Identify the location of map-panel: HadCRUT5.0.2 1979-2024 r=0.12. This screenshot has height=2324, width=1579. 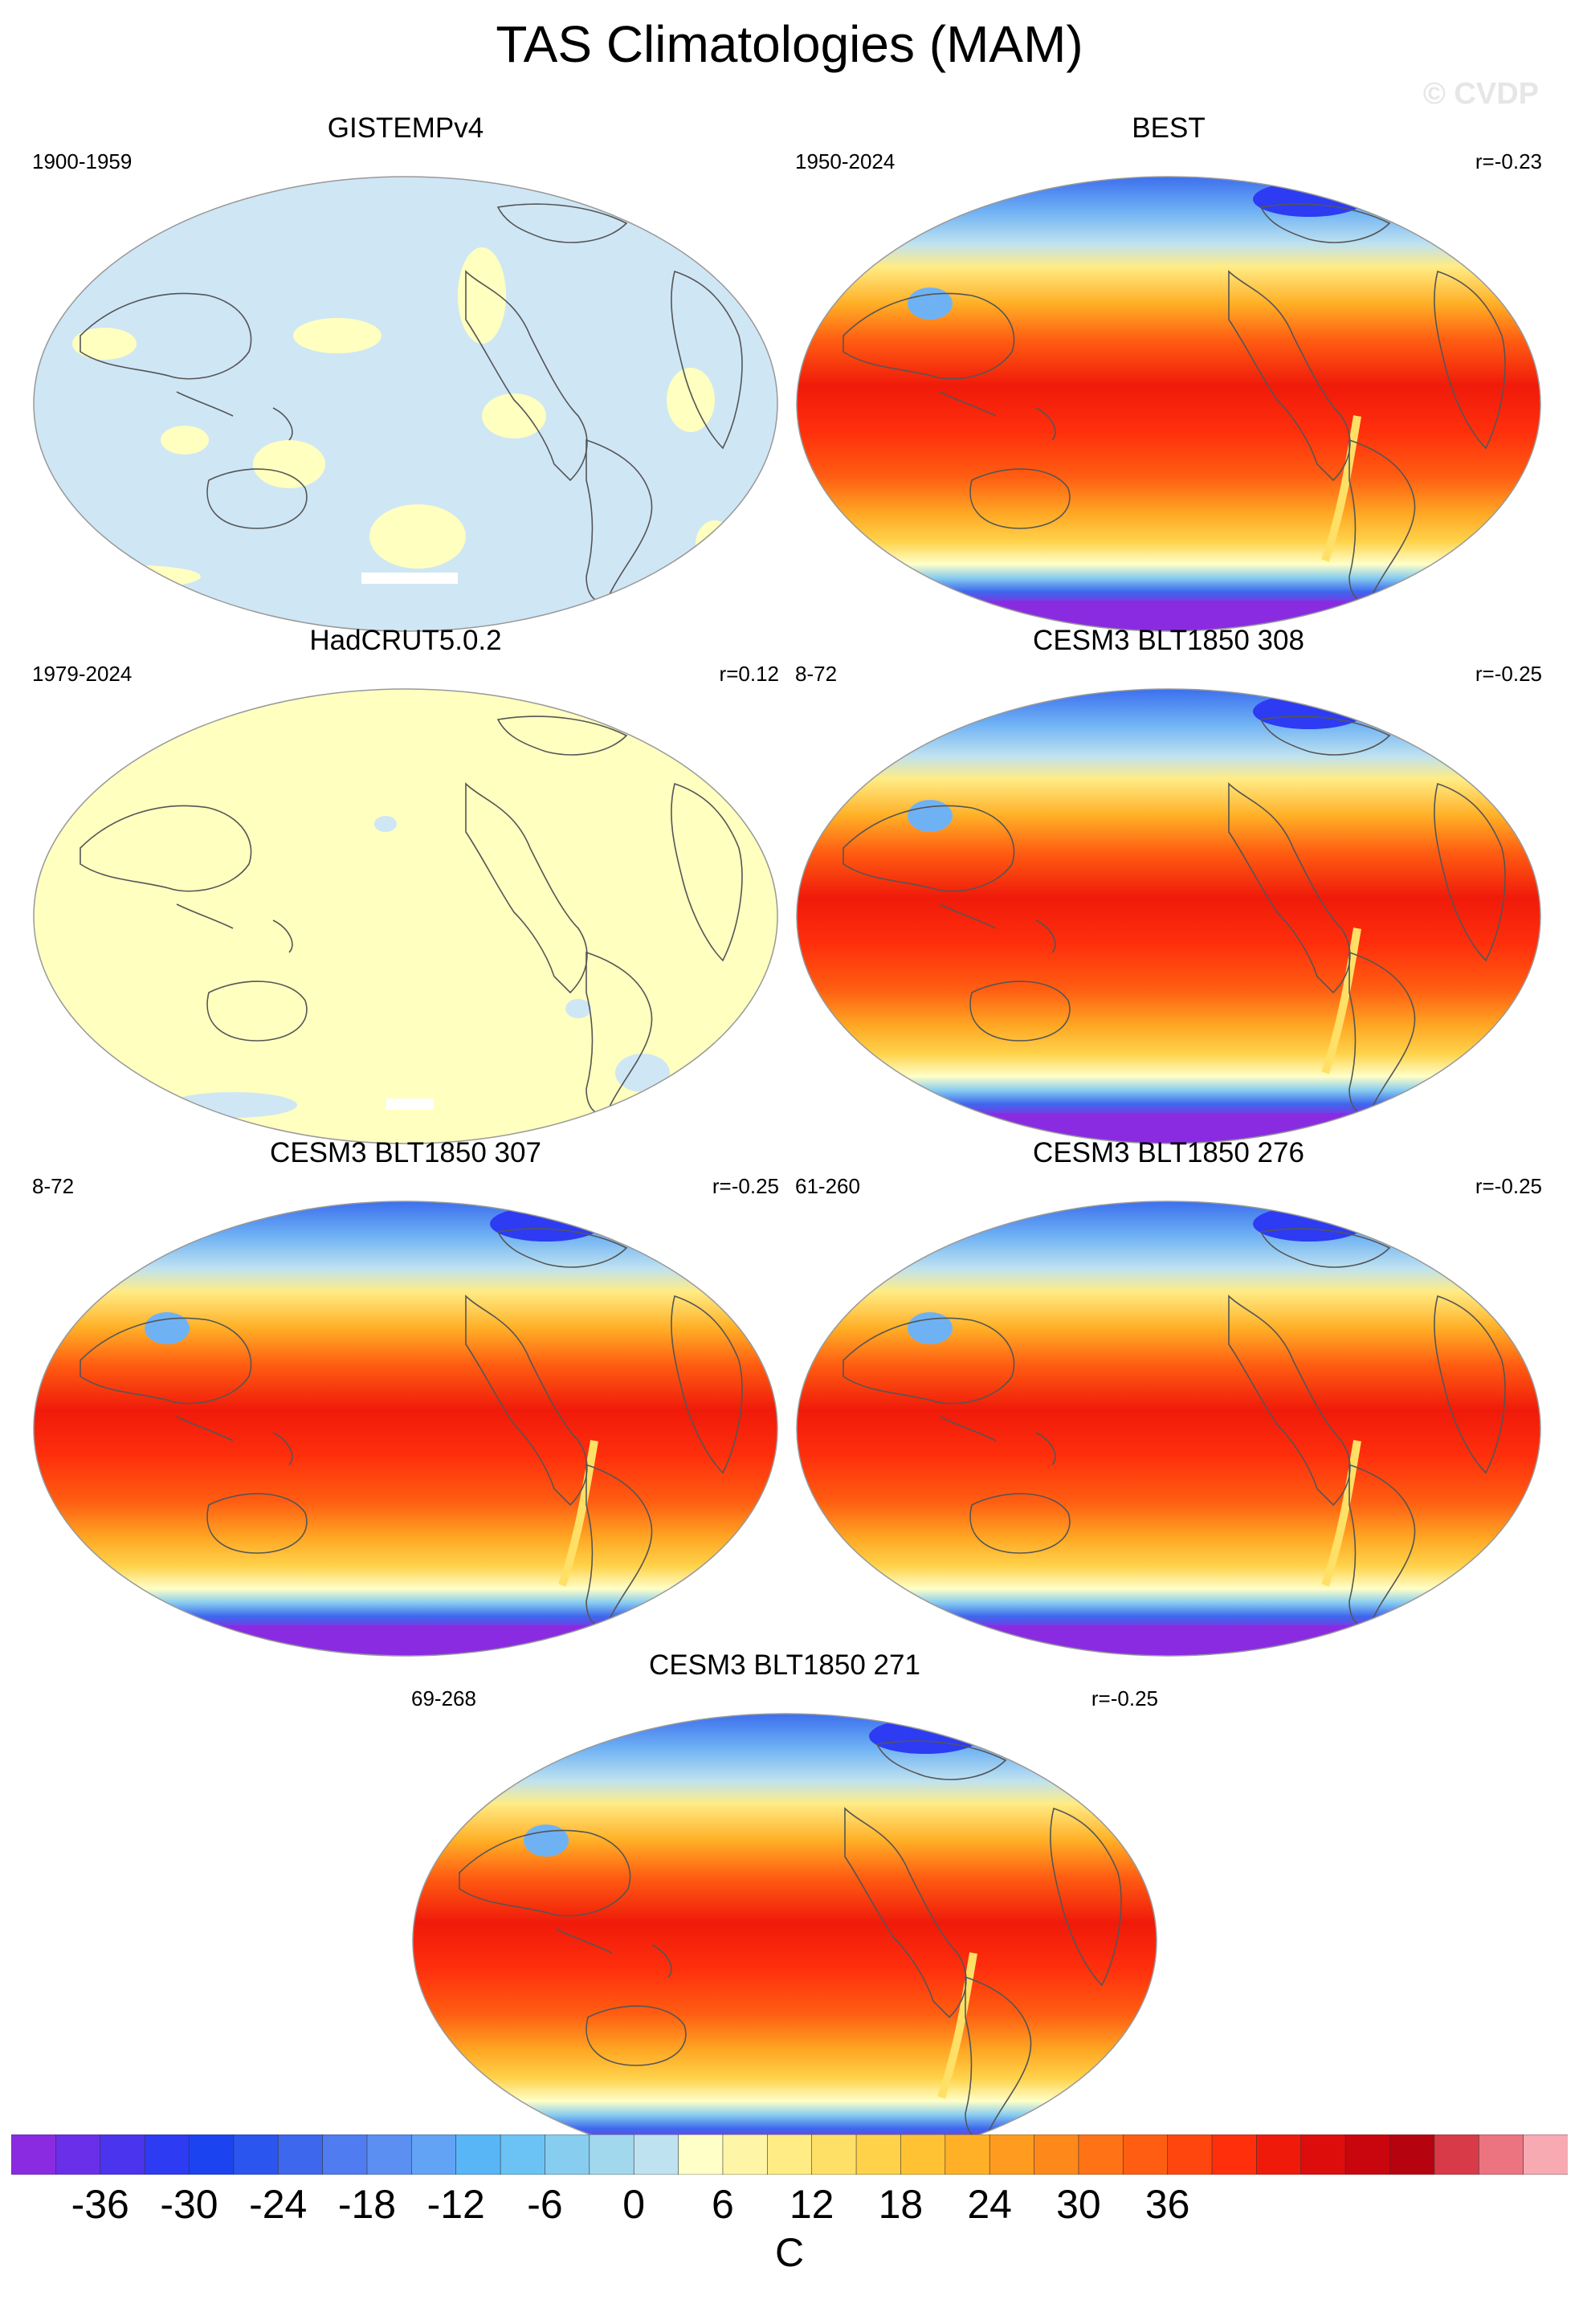
(405, 885).